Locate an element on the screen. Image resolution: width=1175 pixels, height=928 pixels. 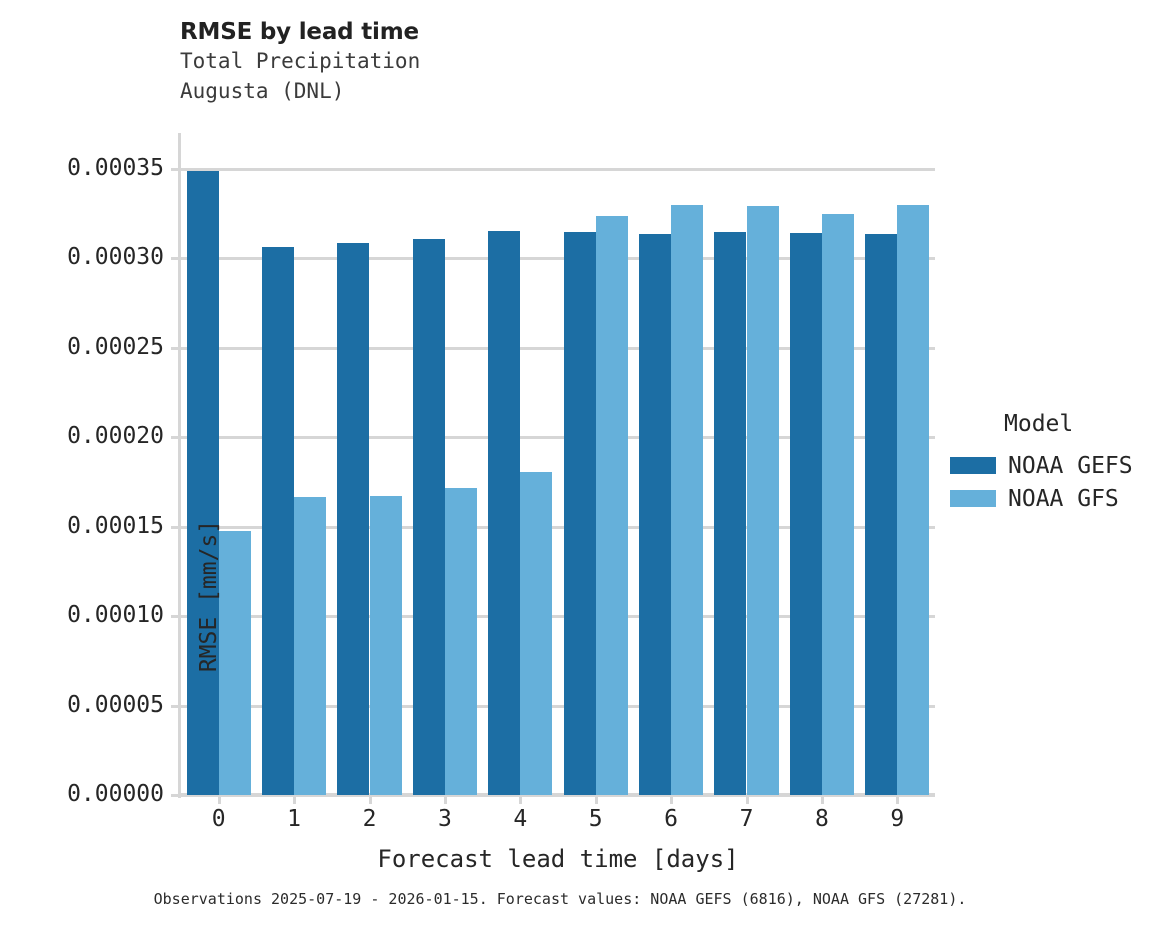
y-axis-tick-label: 0.00015 is located at coordinates (115, 525).